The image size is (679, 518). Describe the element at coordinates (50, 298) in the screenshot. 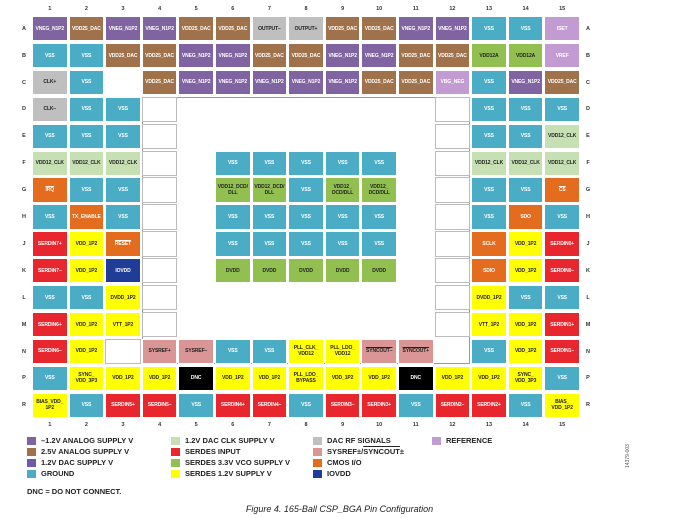

I see `pin-L1: VSS` at that location.